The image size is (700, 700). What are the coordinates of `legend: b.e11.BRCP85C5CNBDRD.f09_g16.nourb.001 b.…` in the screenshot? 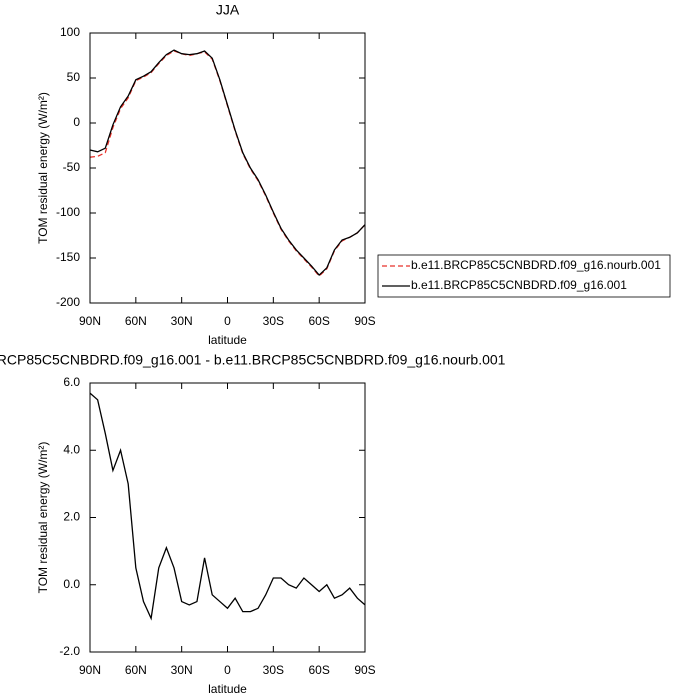 It's located at (524, 276).